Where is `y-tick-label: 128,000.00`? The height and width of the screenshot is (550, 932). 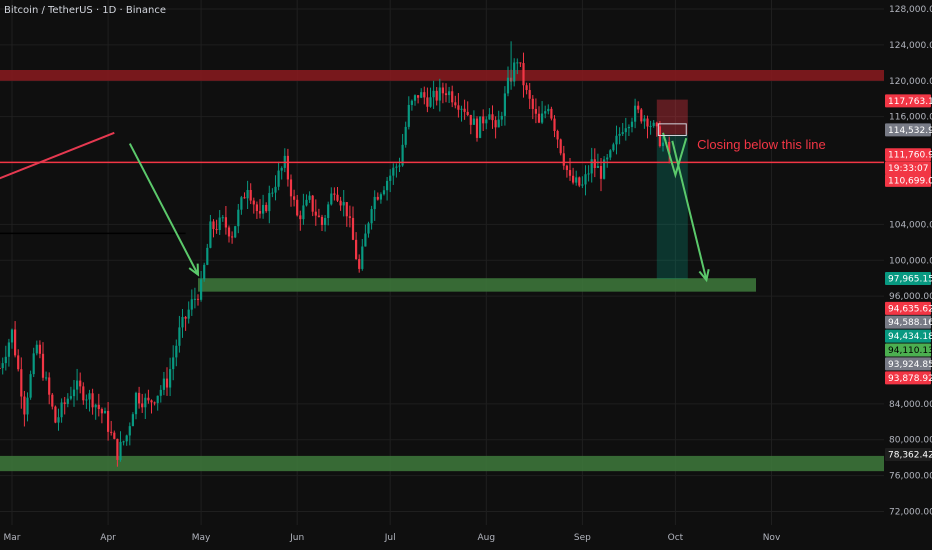 y-tick-label: 128,000.00 is located at coordinates (910, 10).